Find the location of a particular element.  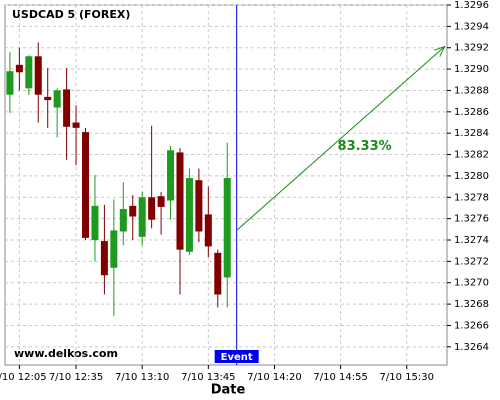

y-tick-label: 1.3266 is located at coordinates (471, 325).